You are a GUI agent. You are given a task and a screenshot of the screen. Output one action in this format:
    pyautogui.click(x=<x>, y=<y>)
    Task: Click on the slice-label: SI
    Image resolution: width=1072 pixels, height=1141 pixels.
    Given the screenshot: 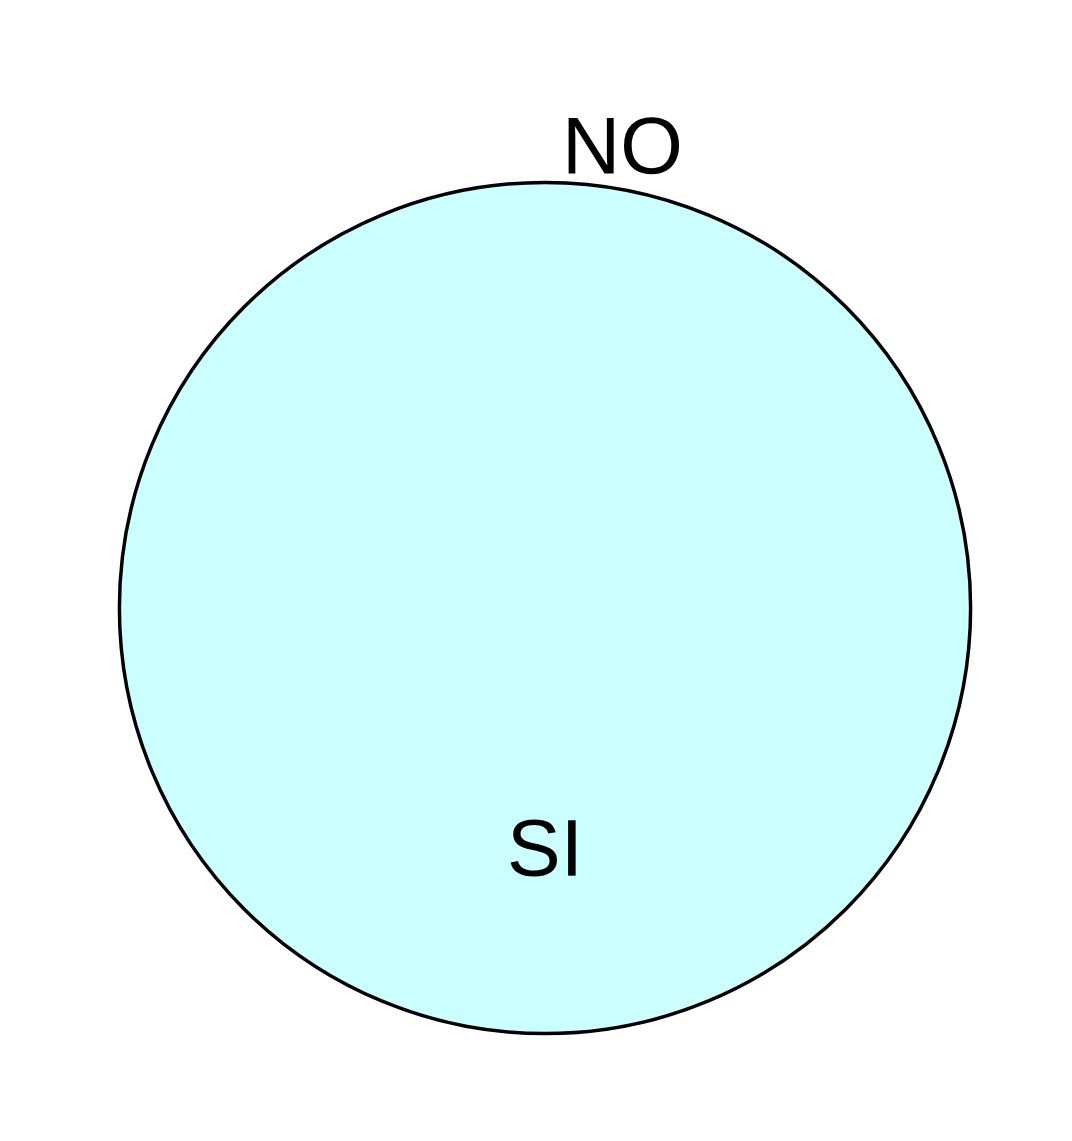 What is the action you would take?
    pyautogui.click(x=543, y=848)
    